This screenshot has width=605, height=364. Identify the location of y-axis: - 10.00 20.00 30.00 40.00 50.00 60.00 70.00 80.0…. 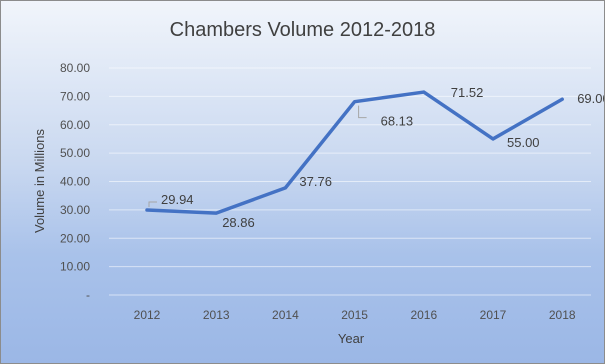
(75, 181).